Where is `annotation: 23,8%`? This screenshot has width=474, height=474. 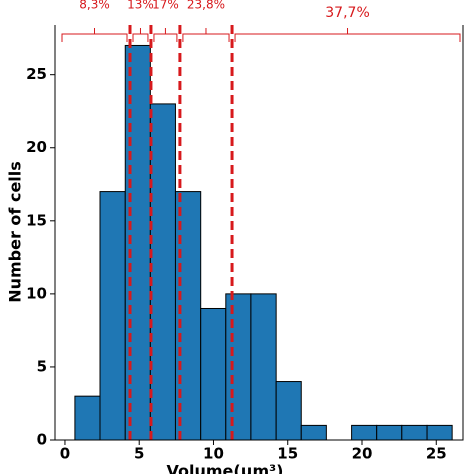
annotation: 23,8% is located at coordinates (206, 6).